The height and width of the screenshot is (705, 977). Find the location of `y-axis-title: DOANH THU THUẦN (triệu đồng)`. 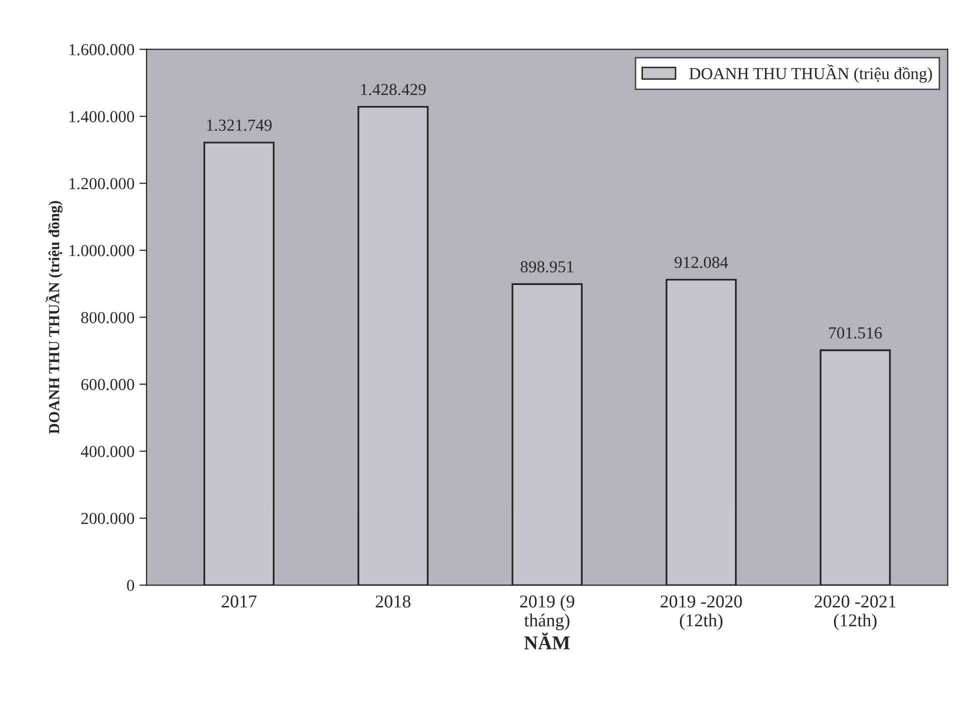

y-axis-title: DOANH THU THUẦN (triệu đồng) is located at coordinates (54, 317).